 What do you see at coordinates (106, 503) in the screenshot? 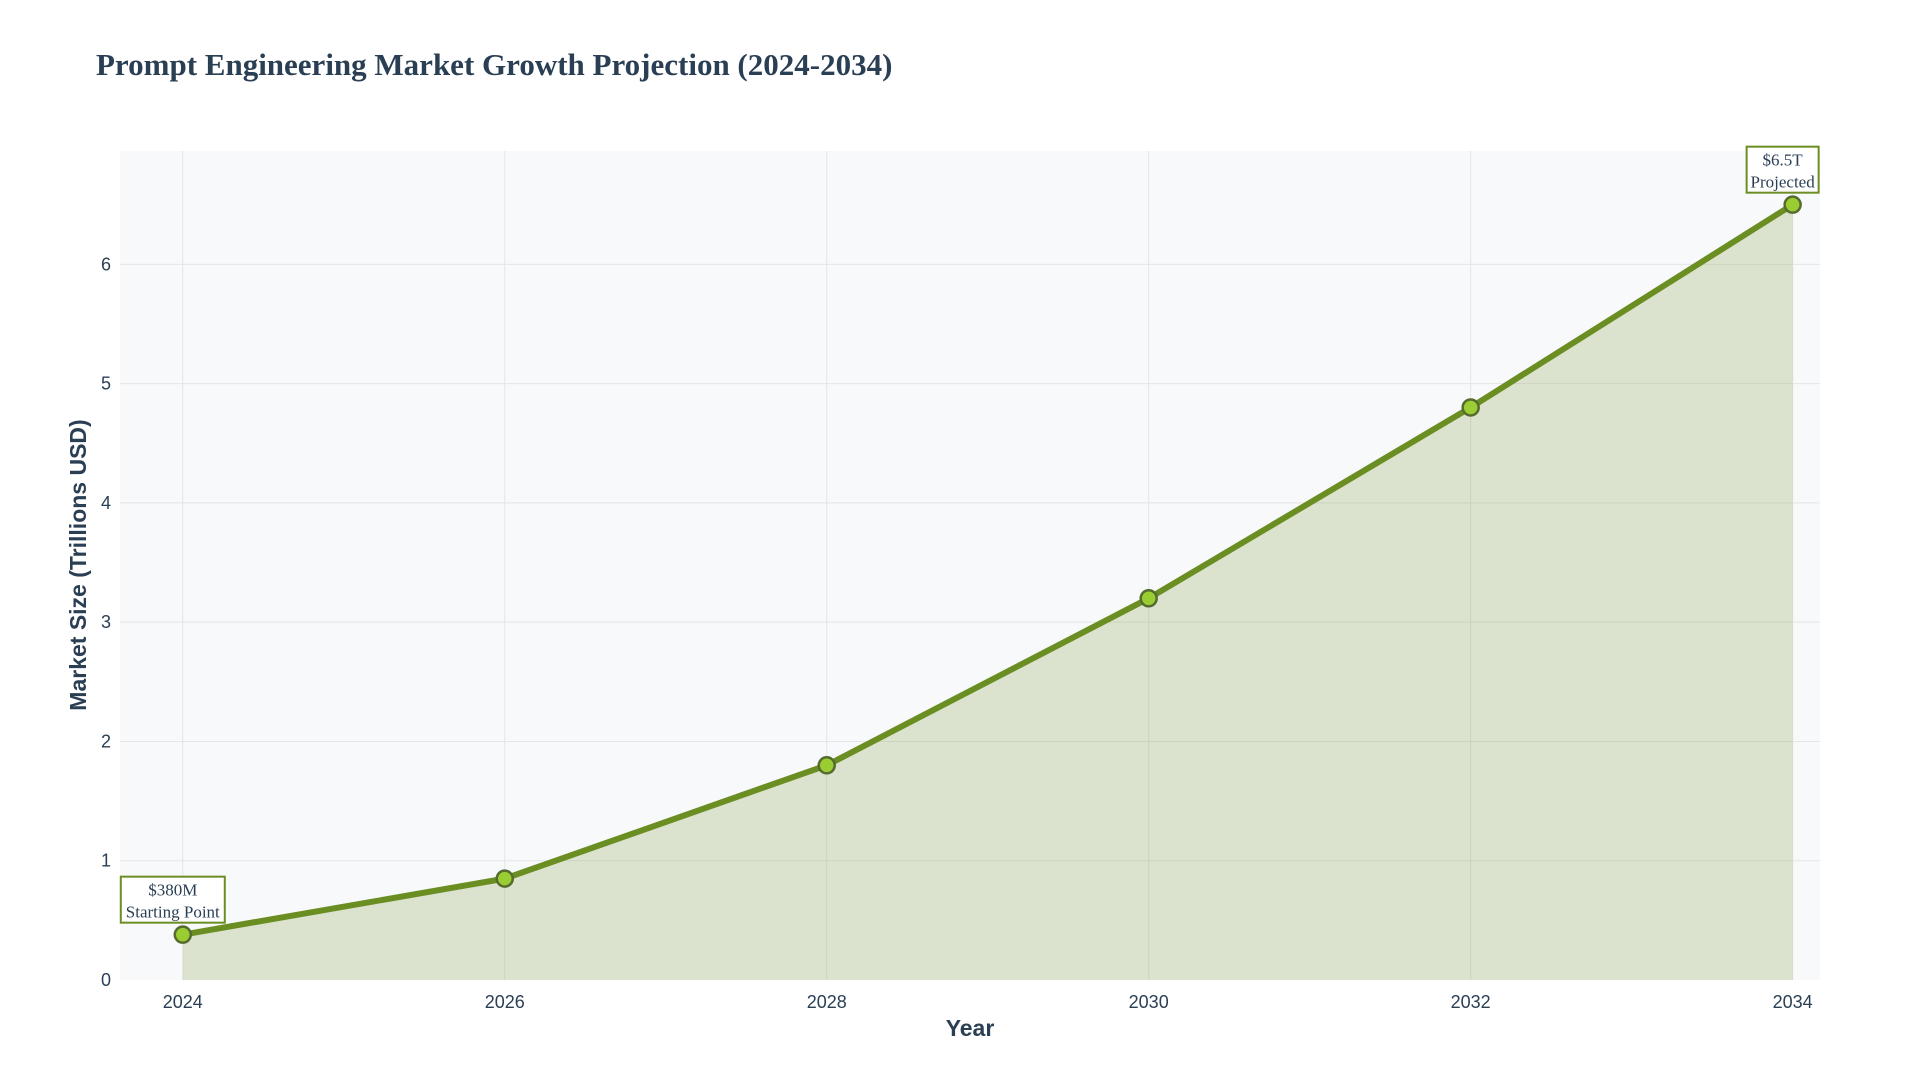
I see `y-tick-label: 4` at bounding box center [106, 503].